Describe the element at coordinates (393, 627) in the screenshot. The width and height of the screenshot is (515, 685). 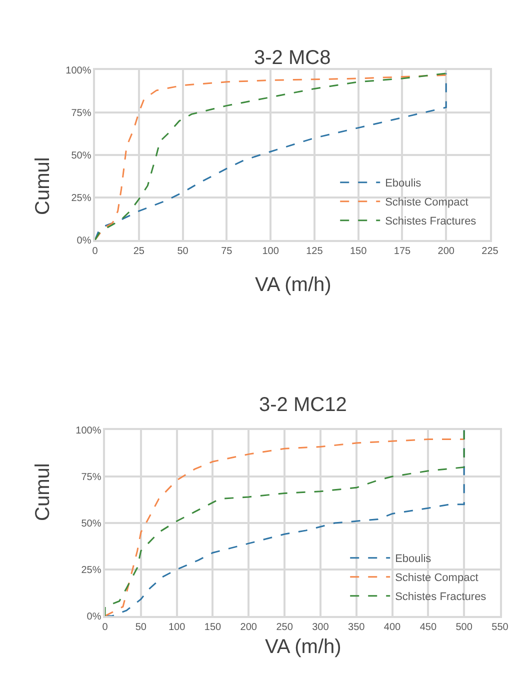
I see `x-tick-label: 400` at that location.